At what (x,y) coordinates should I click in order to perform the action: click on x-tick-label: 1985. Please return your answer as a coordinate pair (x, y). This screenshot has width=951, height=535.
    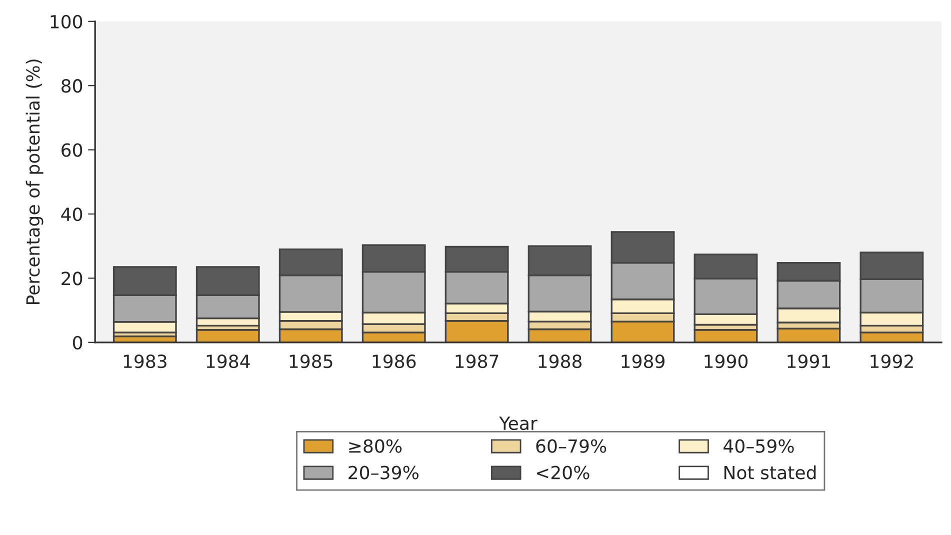
    Looking at the image, I should click on (311, 361).